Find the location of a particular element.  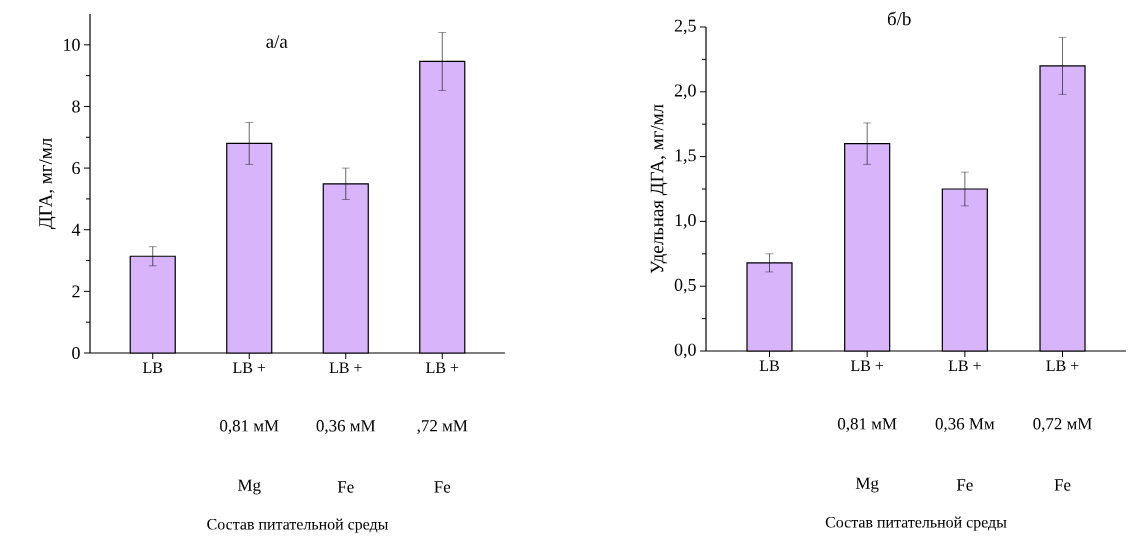

chart-title: б/b is located at coordinates (899, 18).